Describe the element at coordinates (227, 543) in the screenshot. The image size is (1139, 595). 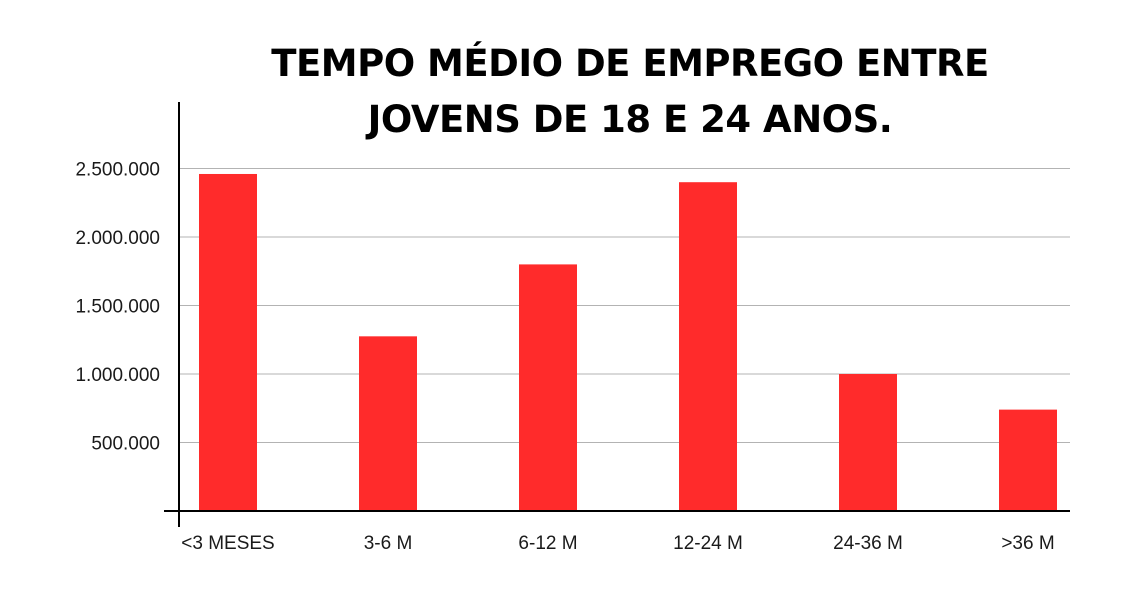
I see `x-tick-label: <3 MESES` at that location.